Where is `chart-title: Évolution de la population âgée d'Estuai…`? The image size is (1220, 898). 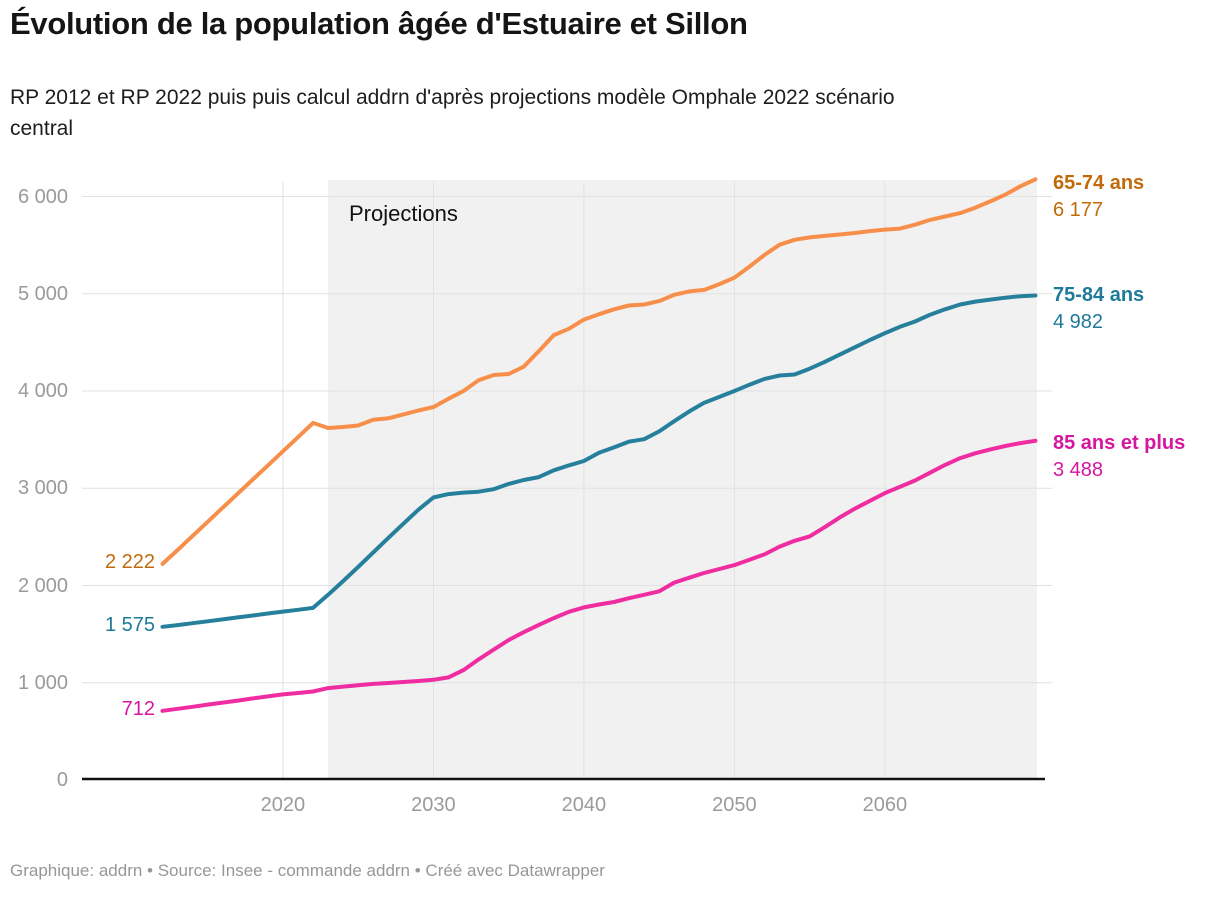 chart-title: Évolution de la population âgée d'Estuai… is located at coordinates (379, 23).